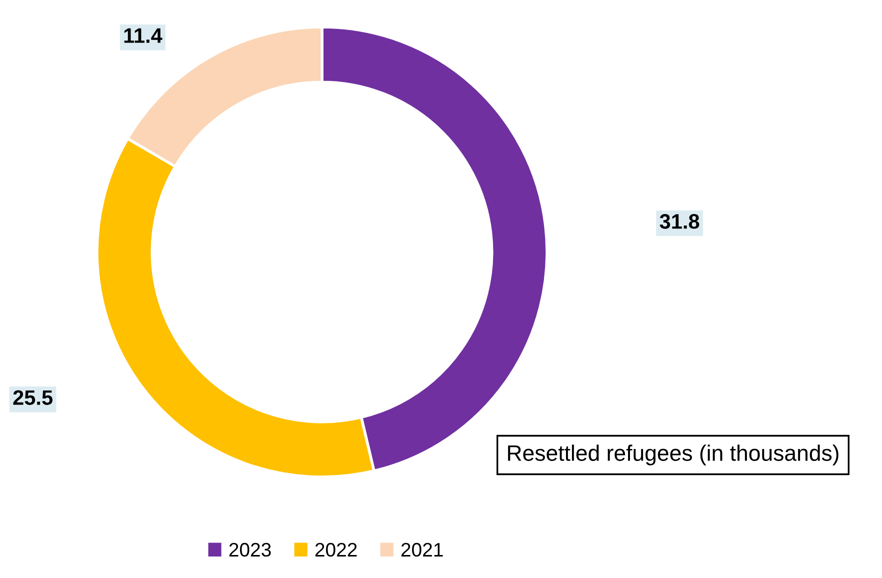 This screenshot has height=578, width=882. I want to click on text: Resettled refugees (in thousands), so click(673, 455).